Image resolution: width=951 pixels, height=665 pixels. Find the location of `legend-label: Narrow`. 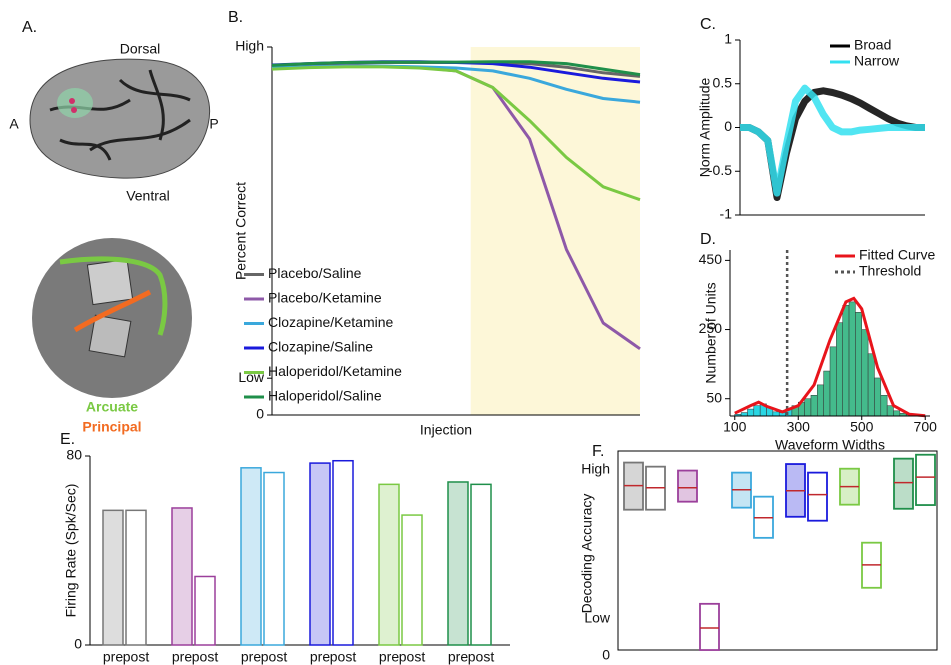

legend-label: Narrow is located at coordinates (877, 61).